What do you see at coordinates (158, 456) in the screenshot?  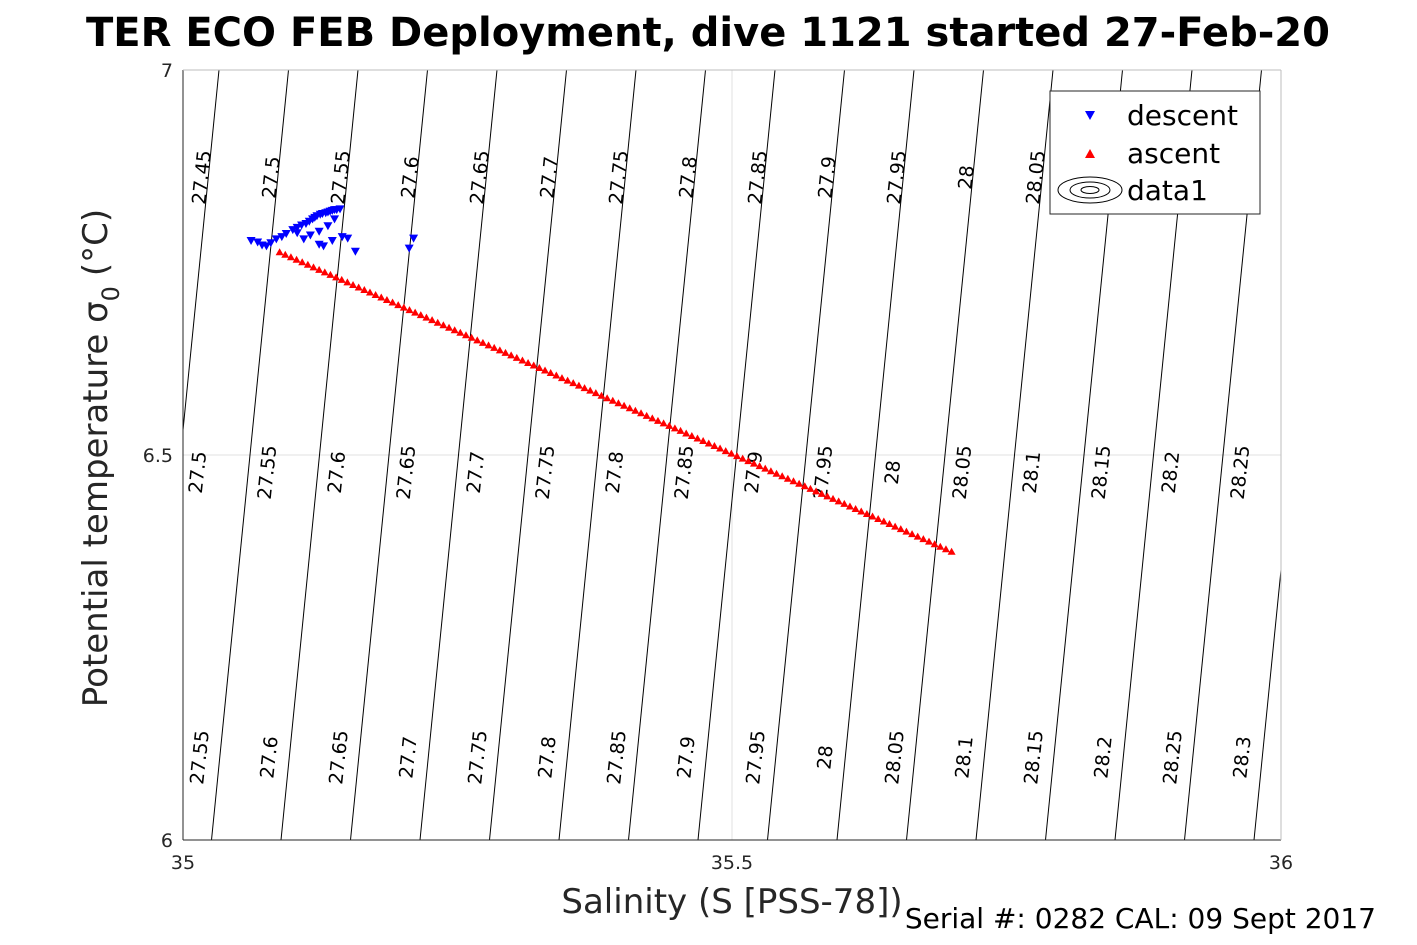 I see `y-tick-labels: 6 6.5 7` at bounding box center [158, 456].